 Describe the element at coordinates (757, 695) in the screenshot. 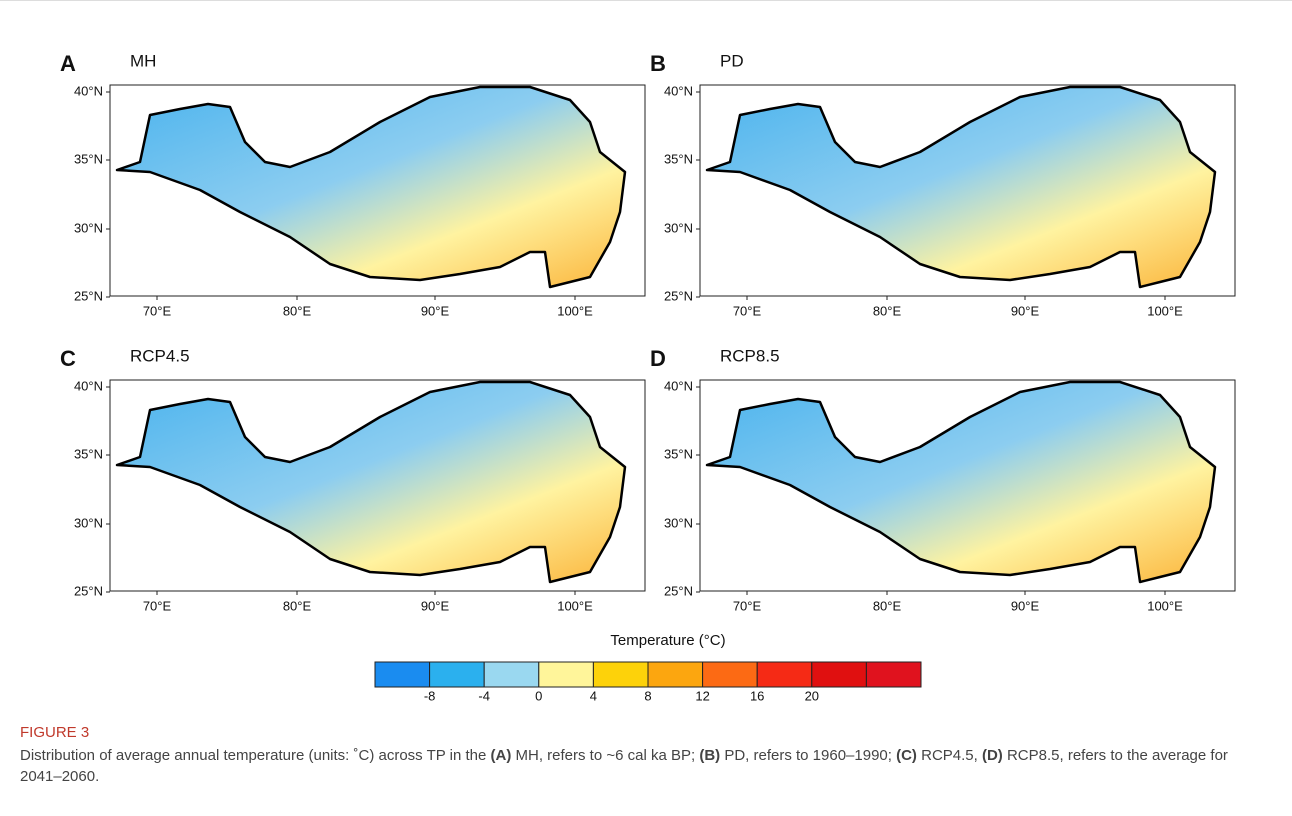

I see `colorbar-label: 16` at that location.